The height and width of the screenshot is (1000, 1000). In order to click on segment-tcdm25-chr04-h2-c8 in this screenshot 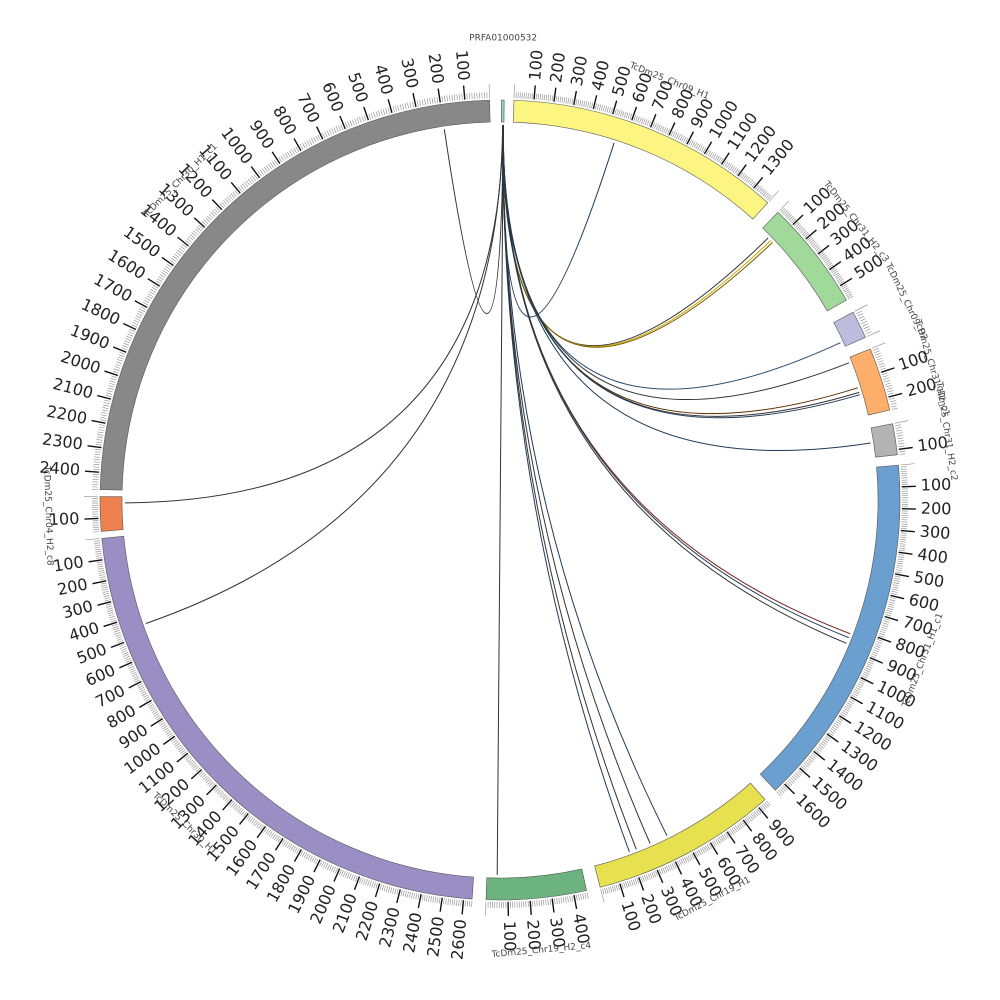, I will do `click(111, 514)`.